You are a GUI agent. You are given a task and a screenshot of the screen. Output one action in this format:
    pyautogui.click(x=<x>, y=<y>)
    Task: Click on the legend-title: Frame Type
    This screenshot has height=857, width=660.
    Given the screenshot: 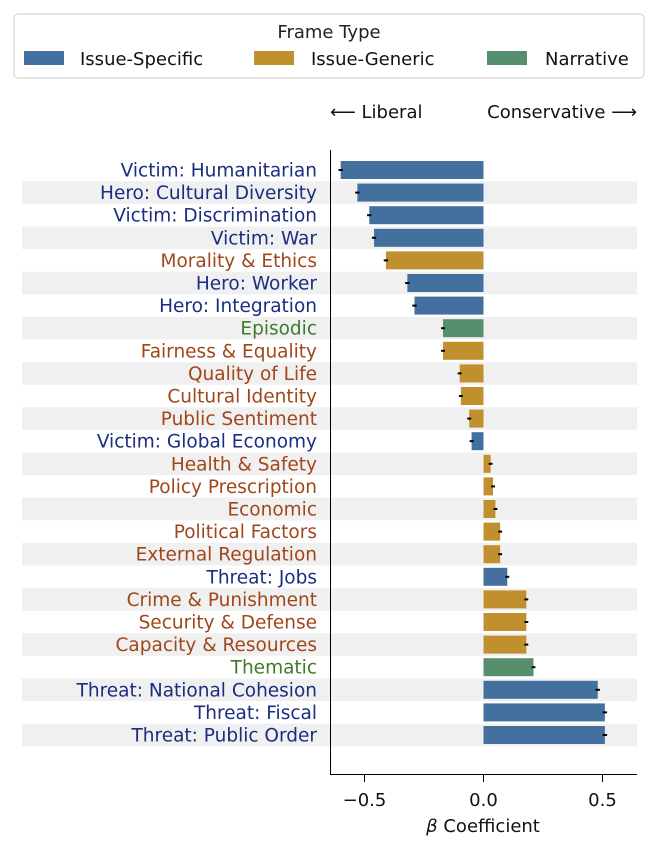 What is the action you would take?
    pyautogui.click(x=328, y=32)
    